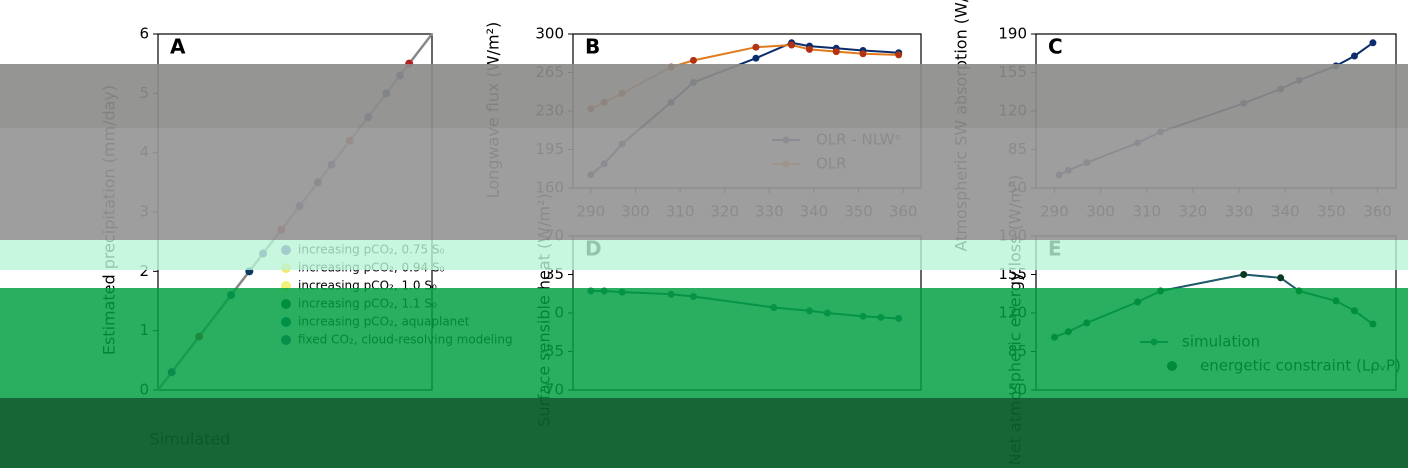  I want to click on panel-a-letter: A, so click(178, 47).